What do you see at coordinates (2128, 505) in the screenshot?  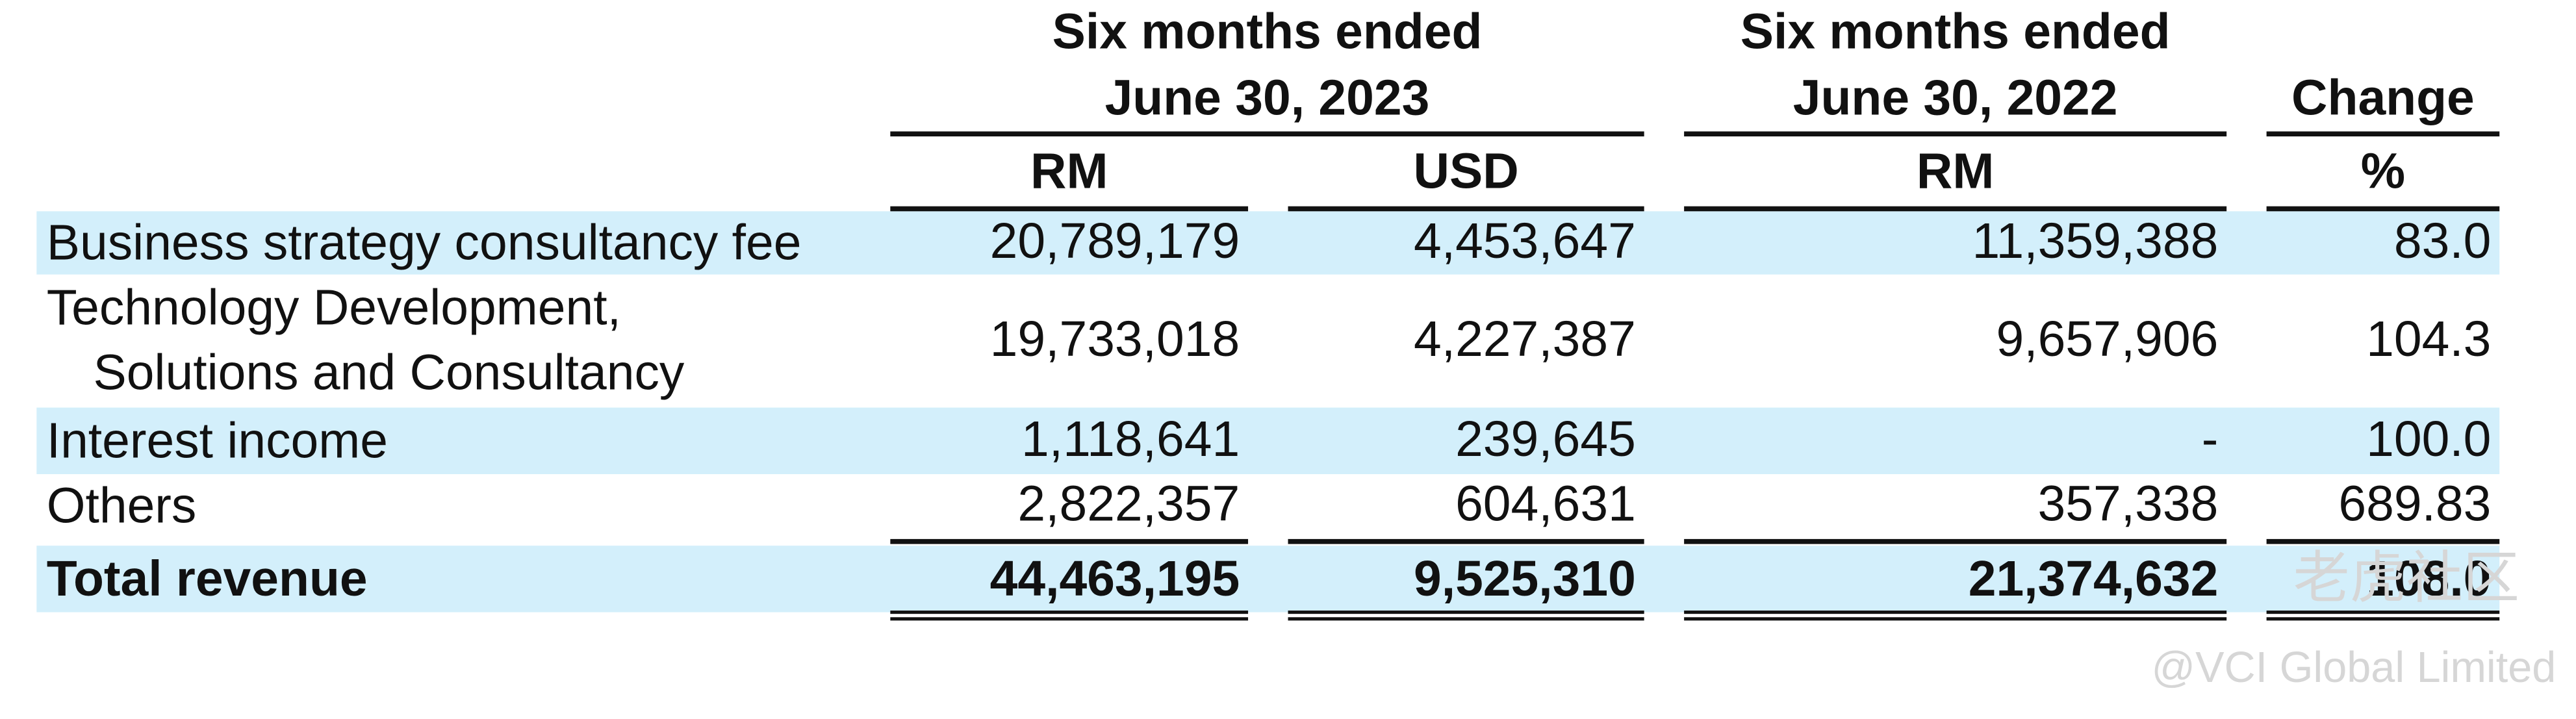 I see `cell-value: 357,338` at bounding box center [2128, 505].